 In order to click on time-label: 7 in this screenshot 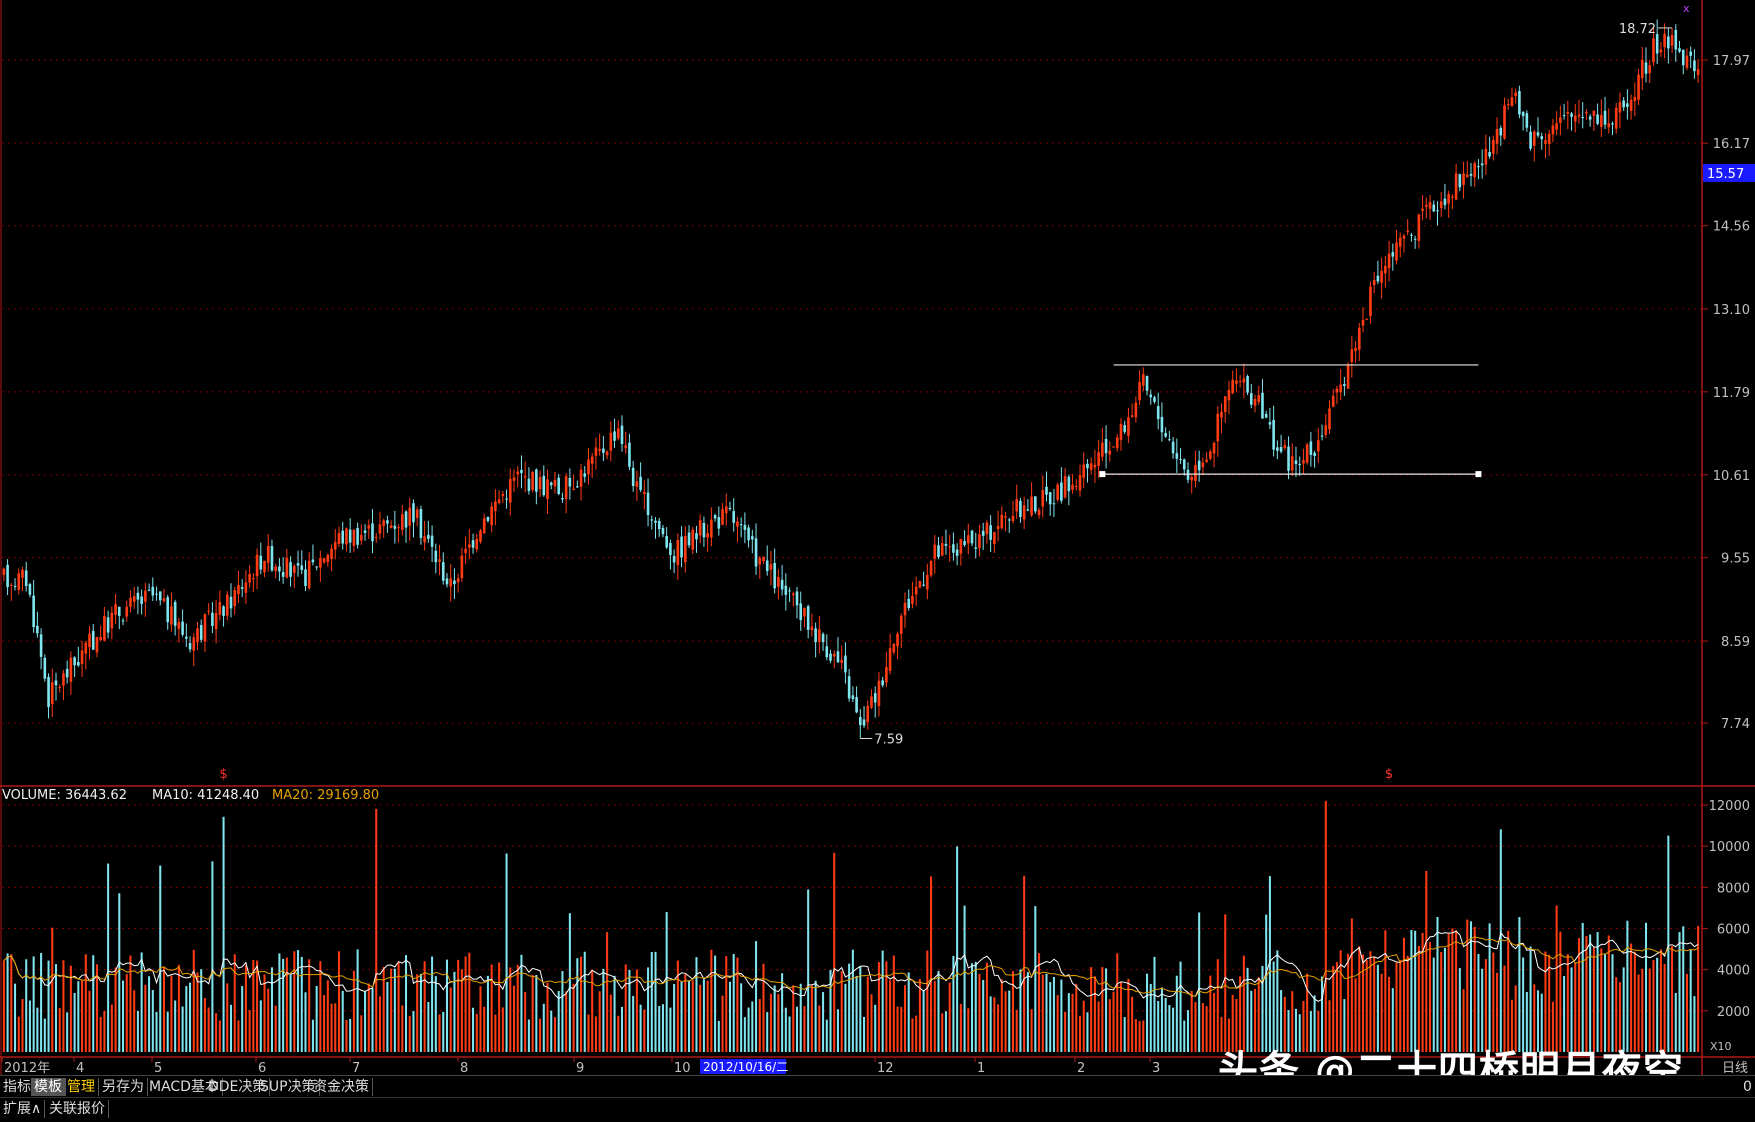, I will do `click(356, 1068)`.